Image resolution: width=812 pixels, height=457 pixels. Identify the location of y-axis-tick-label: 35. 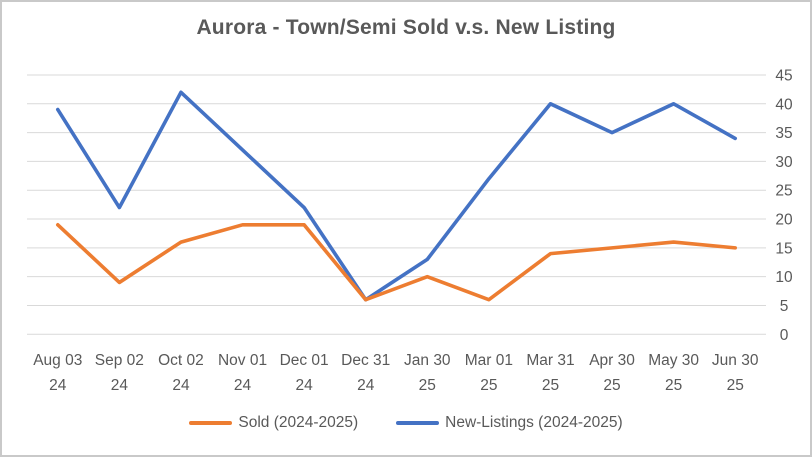
(783, 133).